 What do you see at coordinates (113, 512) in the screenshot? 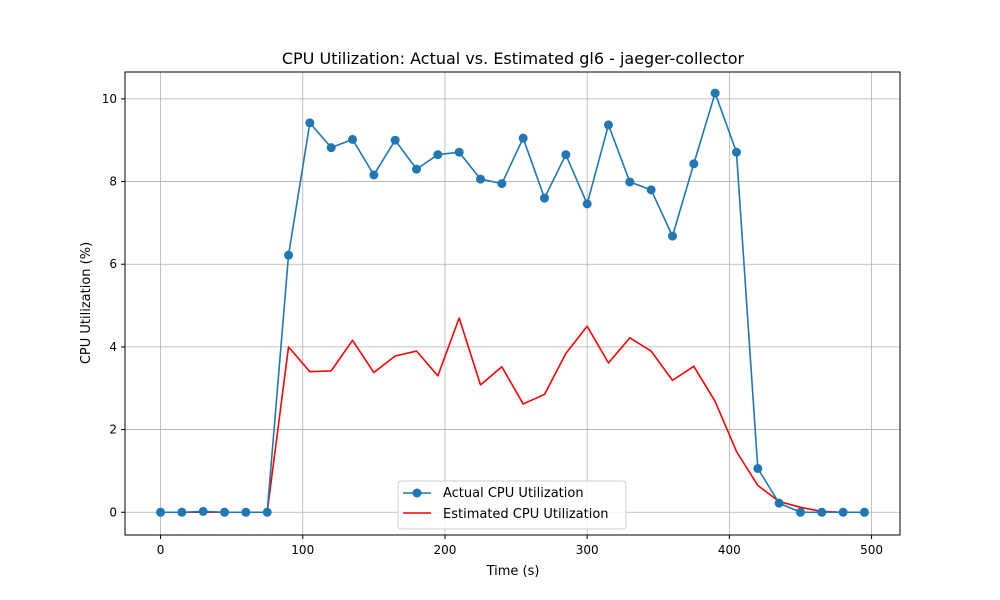
I see `y-tick-label: 0` at bounding box center [113, 512].